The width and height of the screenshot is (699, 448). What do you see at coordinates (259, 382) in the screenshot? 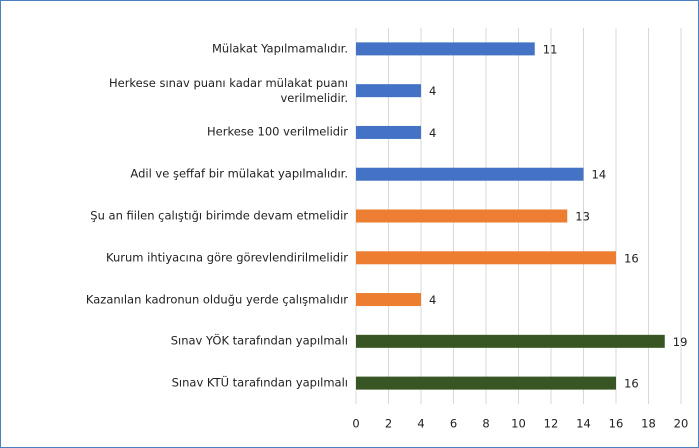
I see `y-tick-label: Sınav KTÜ tarafından yapılmalı` at bounding box center [259, 382].